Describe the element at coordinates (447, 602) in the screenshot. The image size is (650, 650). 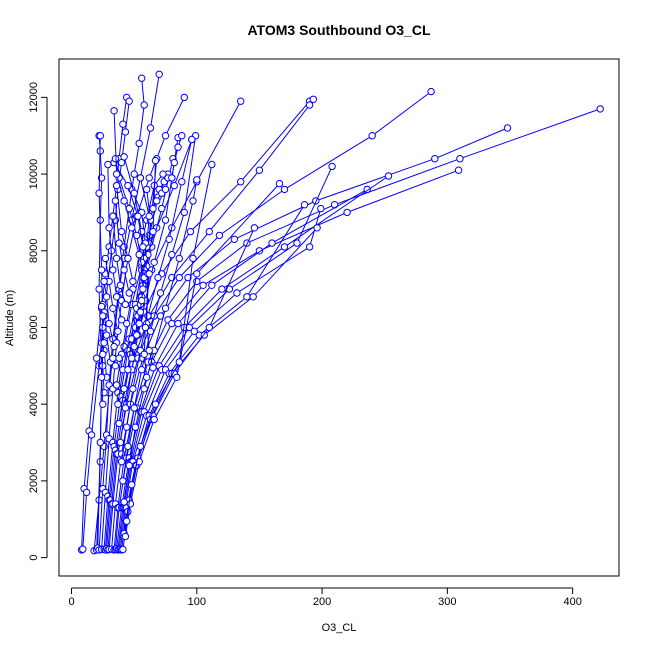
I see `x-tick-label: 300` at that location.